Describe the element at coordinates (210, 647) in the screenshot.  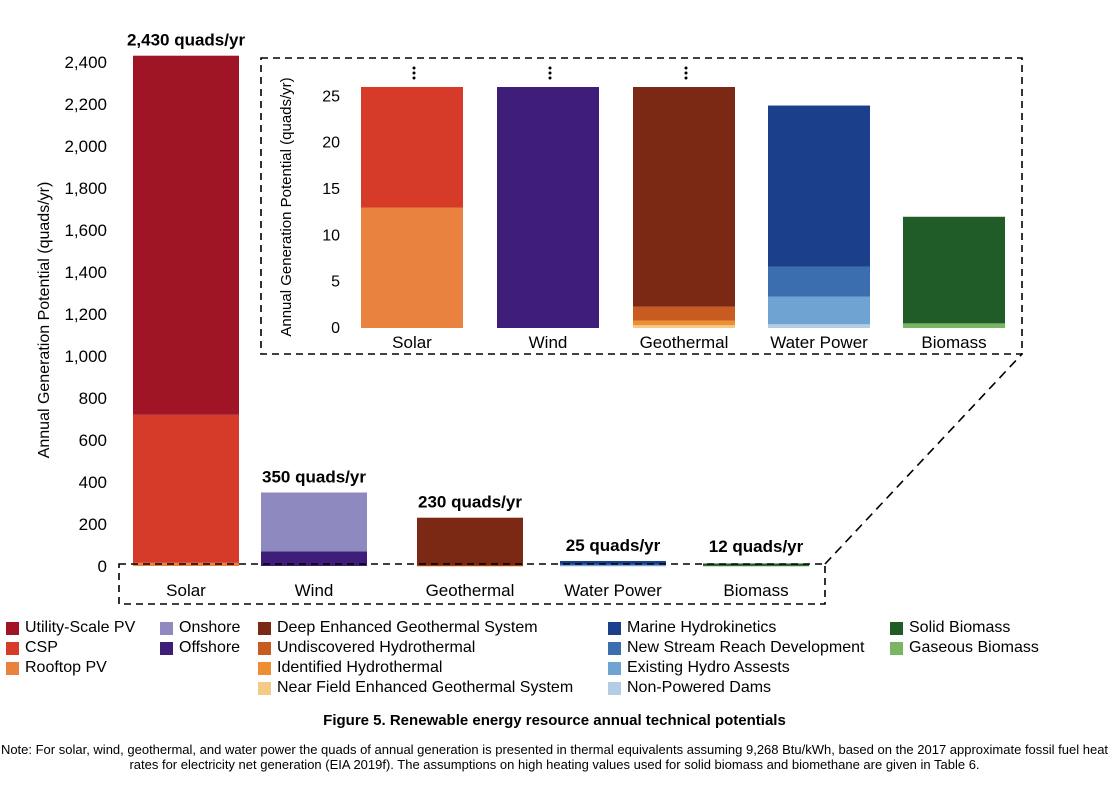
I see `legend-label: Offshore` at that location.